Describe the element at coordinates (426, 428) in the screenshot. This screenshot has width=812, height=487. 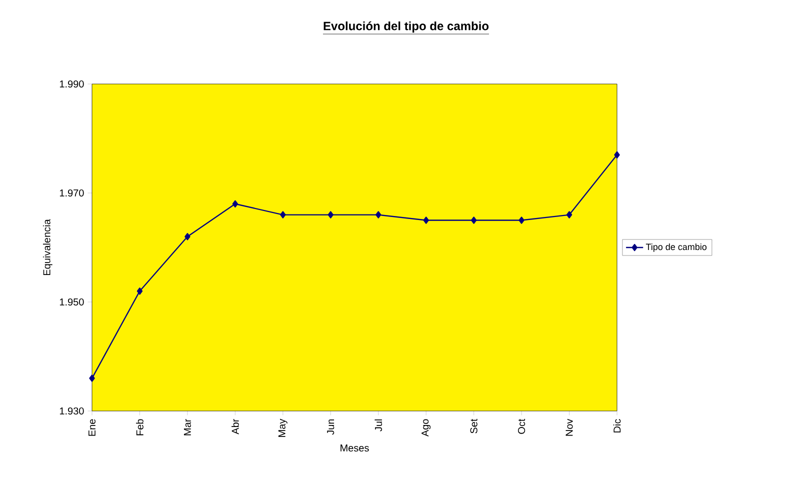
I see `x-tick-label: Ago` at that location.